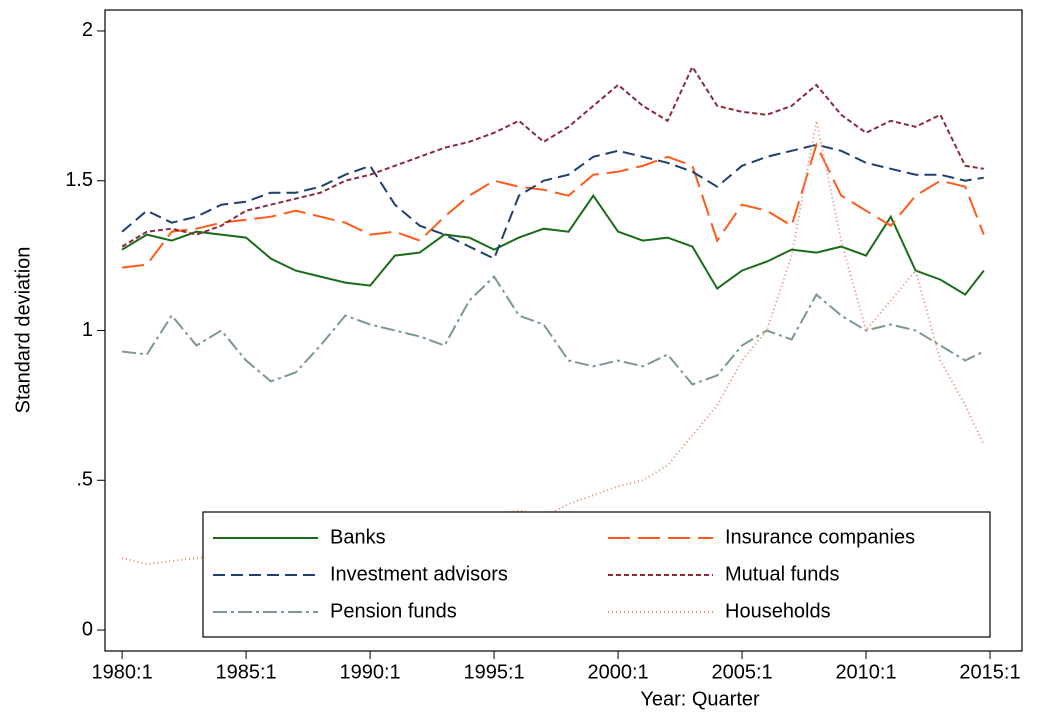 The width and height of the screenshot is (1037, 715). What do you see at coordinates (419, 574) in the screenshot?
I see `legend-label: Investment advisors` at bounding box center [419, 574].